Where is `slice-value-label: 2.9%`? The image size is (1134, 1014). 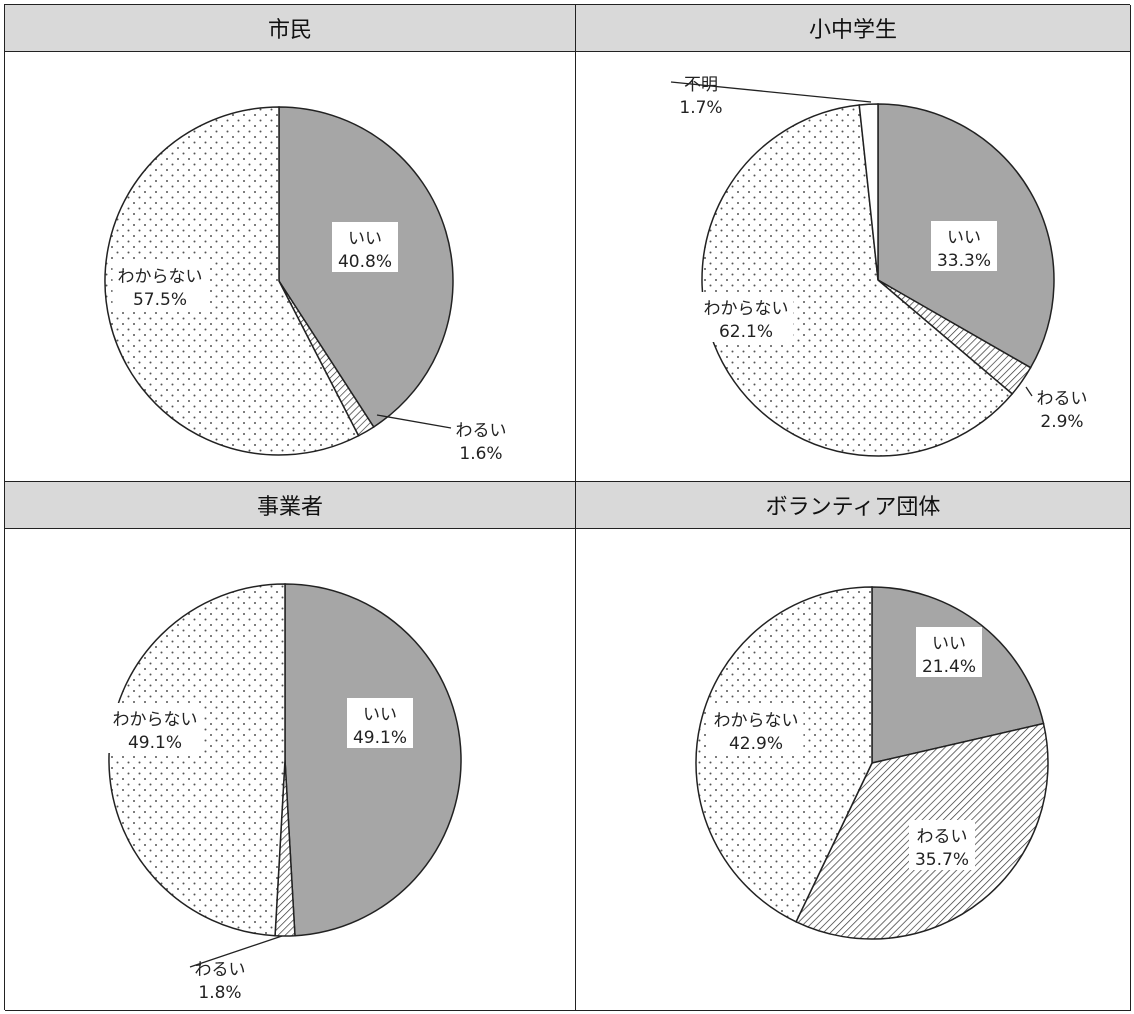
slice-value-label: 2.9% is located at coordinates (1061, 422).